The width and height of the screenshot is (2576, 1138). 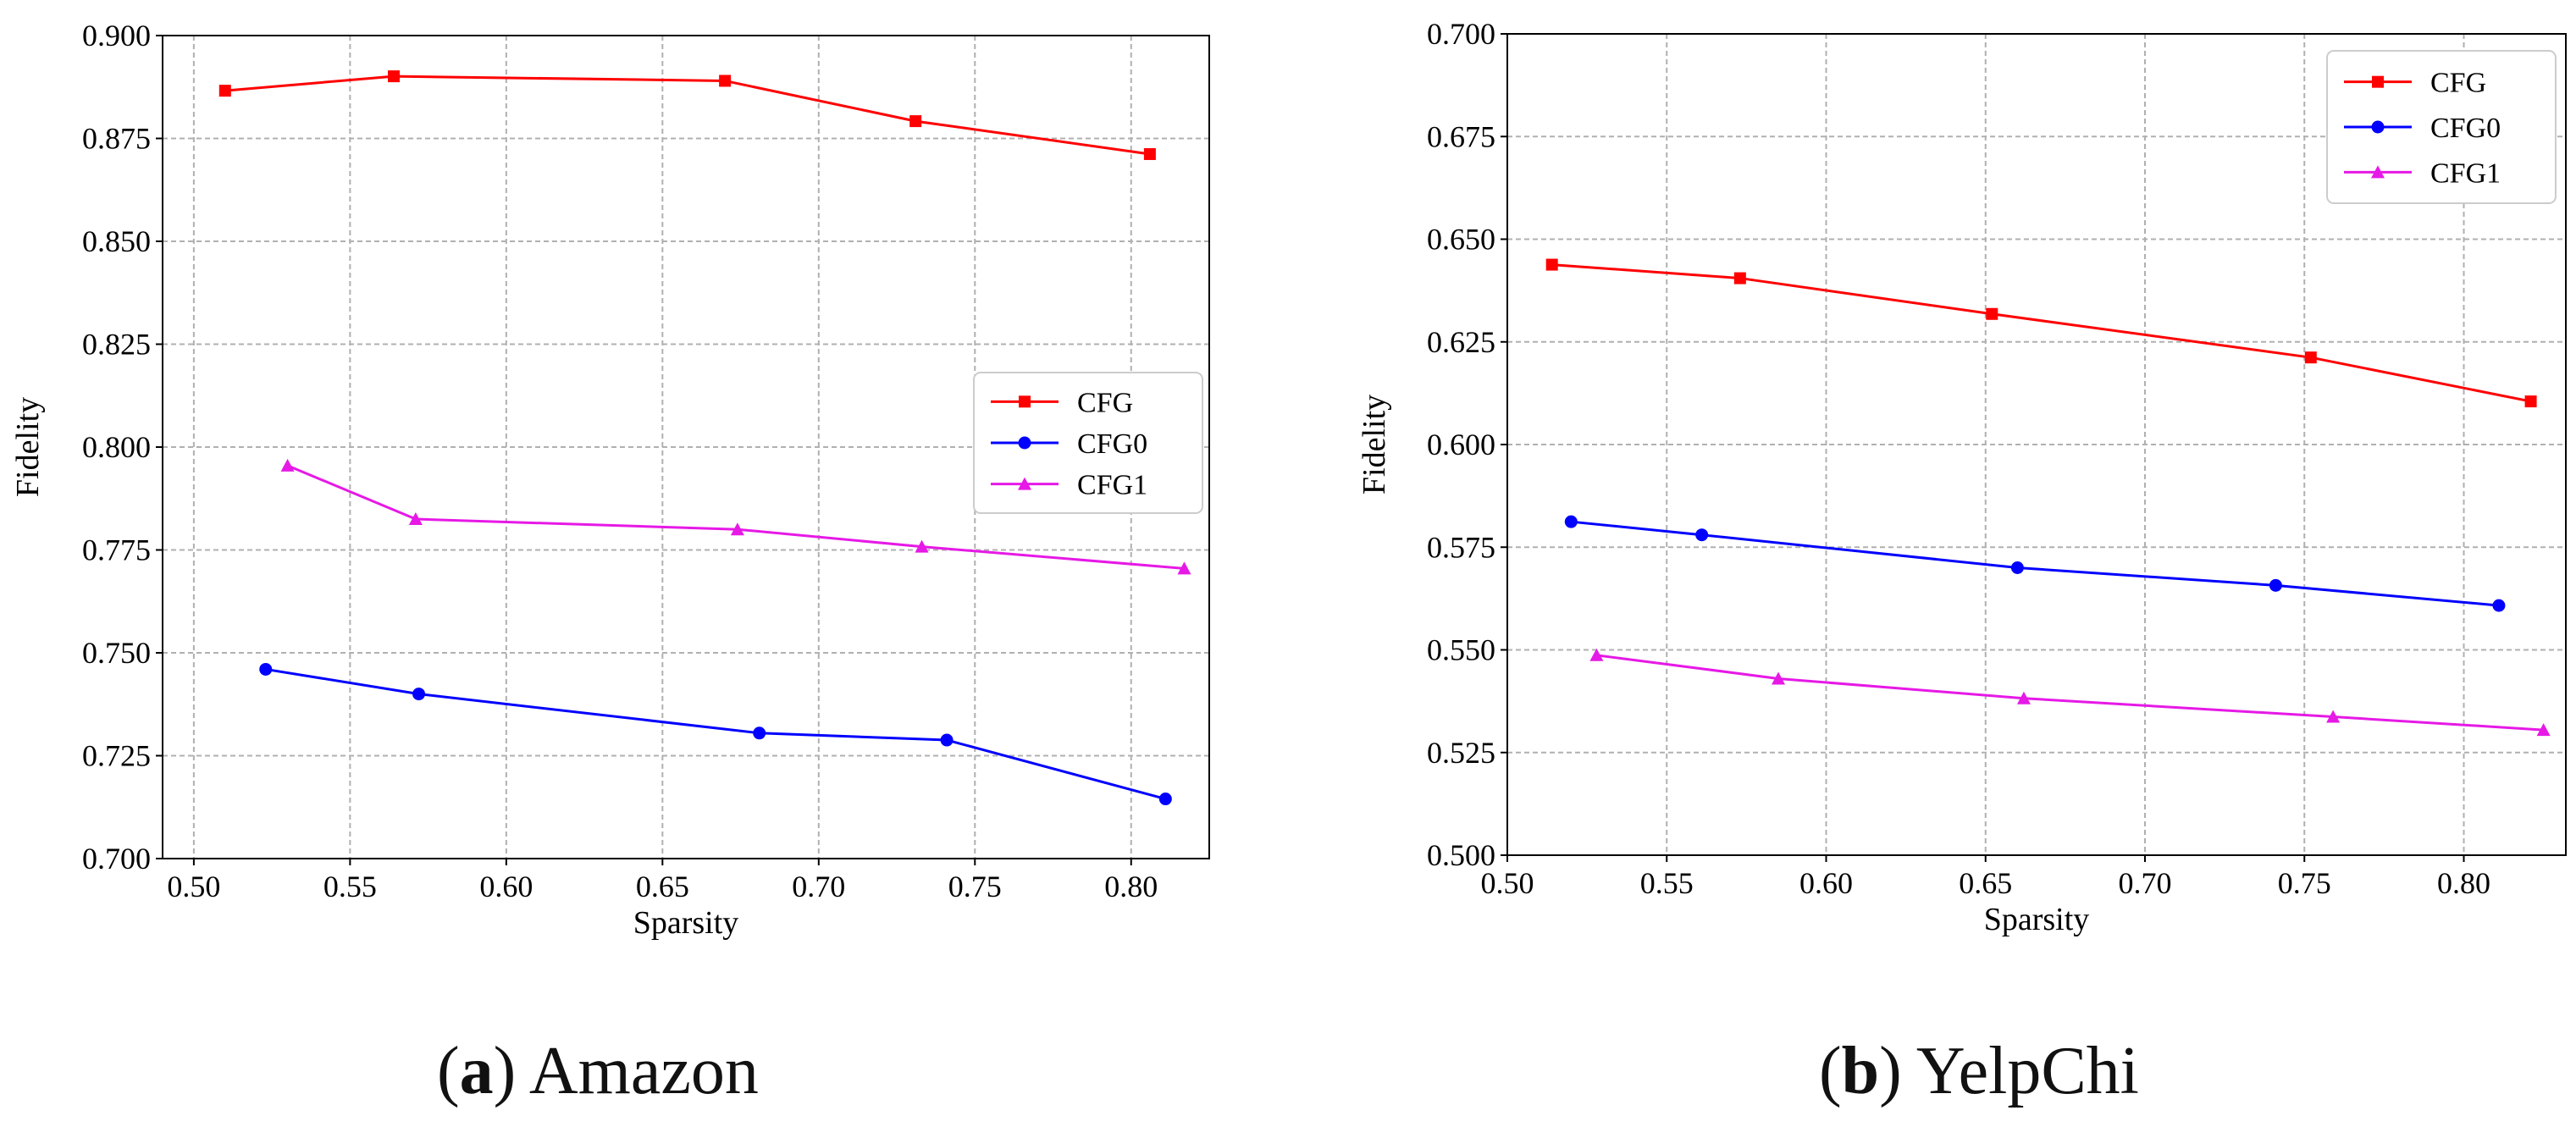 I want to click on chart-amazon-series-cfg1, so click(x=736, y=516).